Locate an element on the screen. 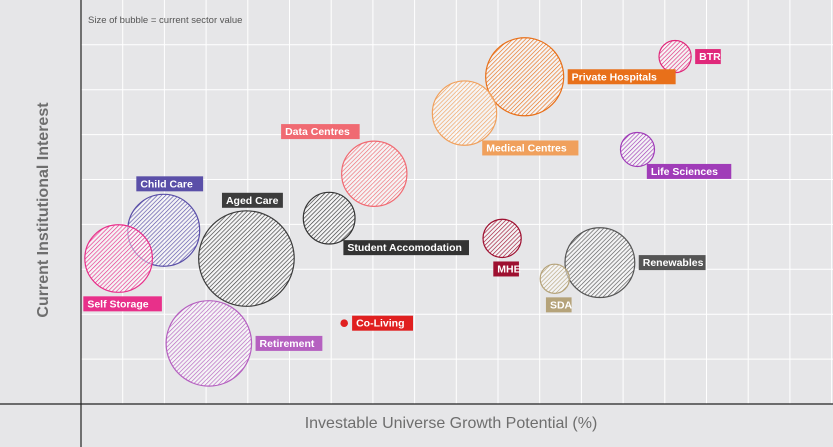  x-axis-title: Investable Universe Growth Potential (%) is located at coordinates (451, 423).